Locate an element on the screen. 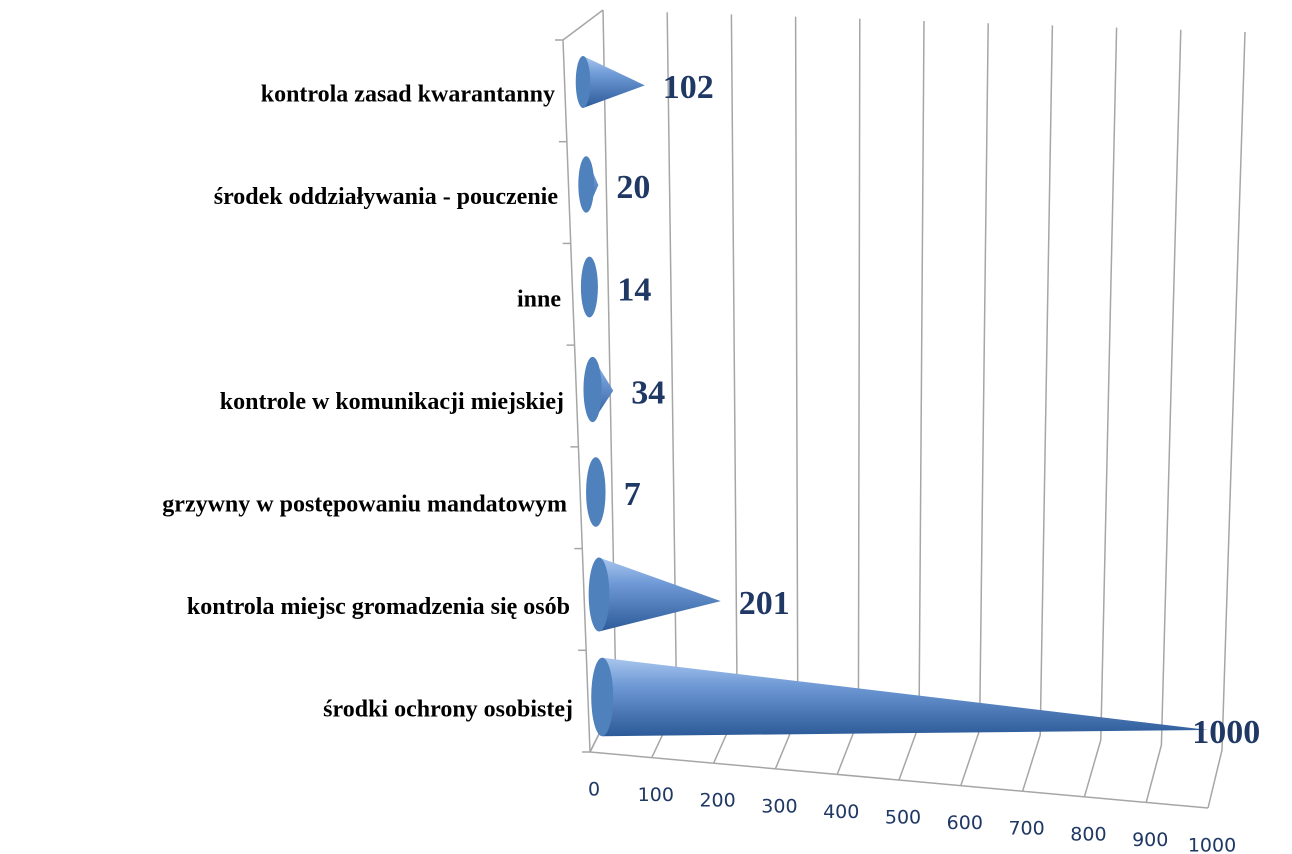 The height and width of the screenshot is (854, 1292). value-label: 1000 is located at coordinates (1226, 732).